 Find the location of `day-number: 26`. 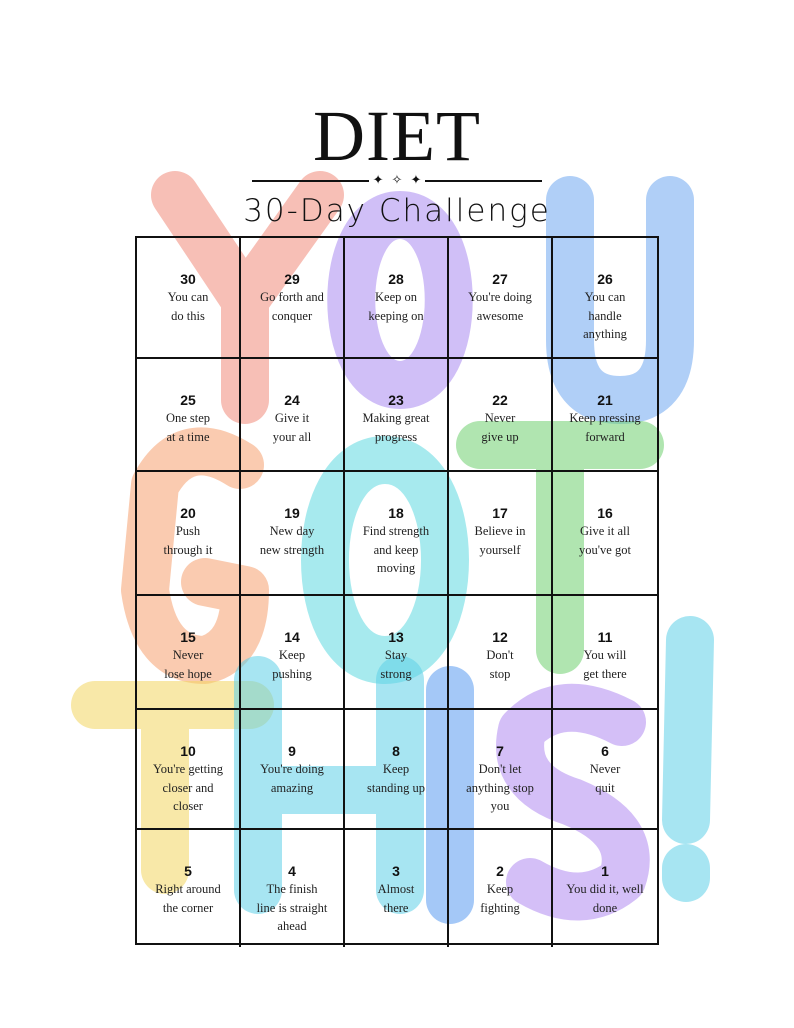

day-number: 26 is located at coordinates (605, 279).